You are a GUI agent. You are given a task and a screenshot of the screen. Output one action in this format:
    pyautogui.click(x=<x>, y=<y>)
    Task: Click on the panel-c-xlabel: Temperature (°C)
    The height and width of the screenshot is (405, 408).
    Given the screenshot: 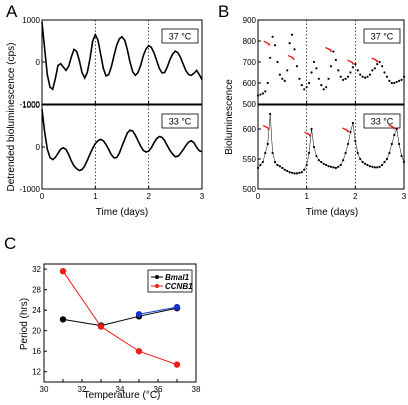 What is the action you would take?
    pyautogui.click(x=122, y=395)
    